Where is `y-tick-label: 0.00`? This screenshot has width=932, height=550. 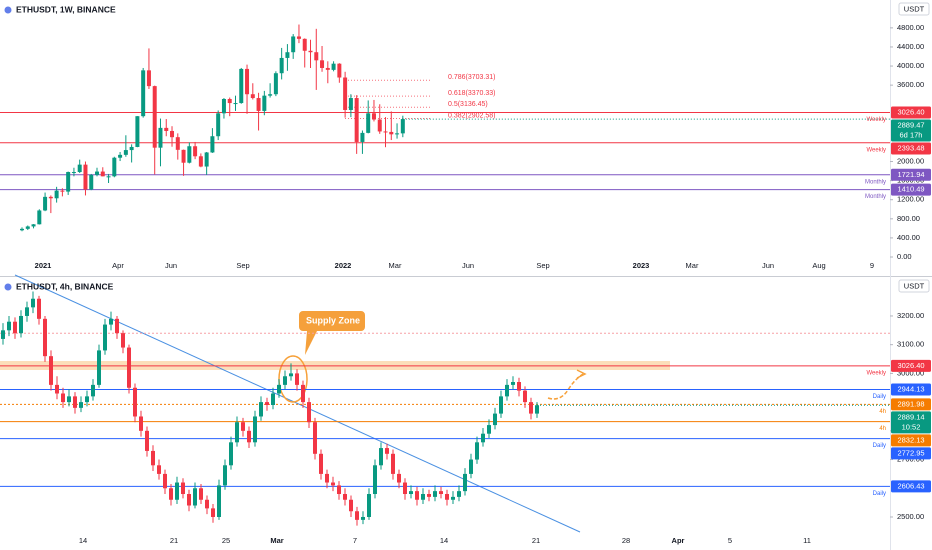 y-tick-label: 0.00 is located at coordinates (904, 256).